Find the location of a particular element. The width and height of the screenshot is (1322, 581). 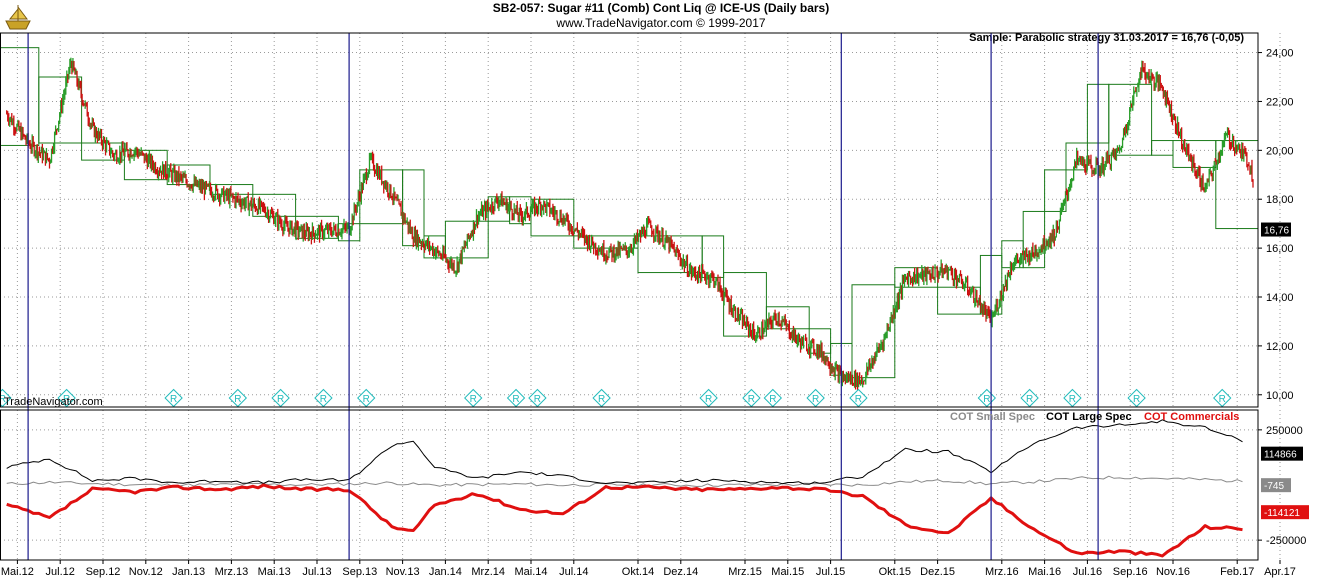

time-axis-label: Sep.16 is located at coordinates (1130, 572).